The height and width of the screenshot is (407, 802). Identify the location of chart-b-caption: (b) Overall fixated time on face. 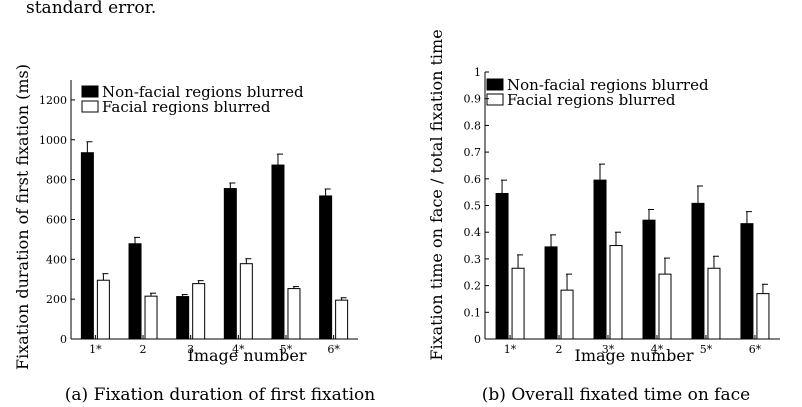
(616, 395).